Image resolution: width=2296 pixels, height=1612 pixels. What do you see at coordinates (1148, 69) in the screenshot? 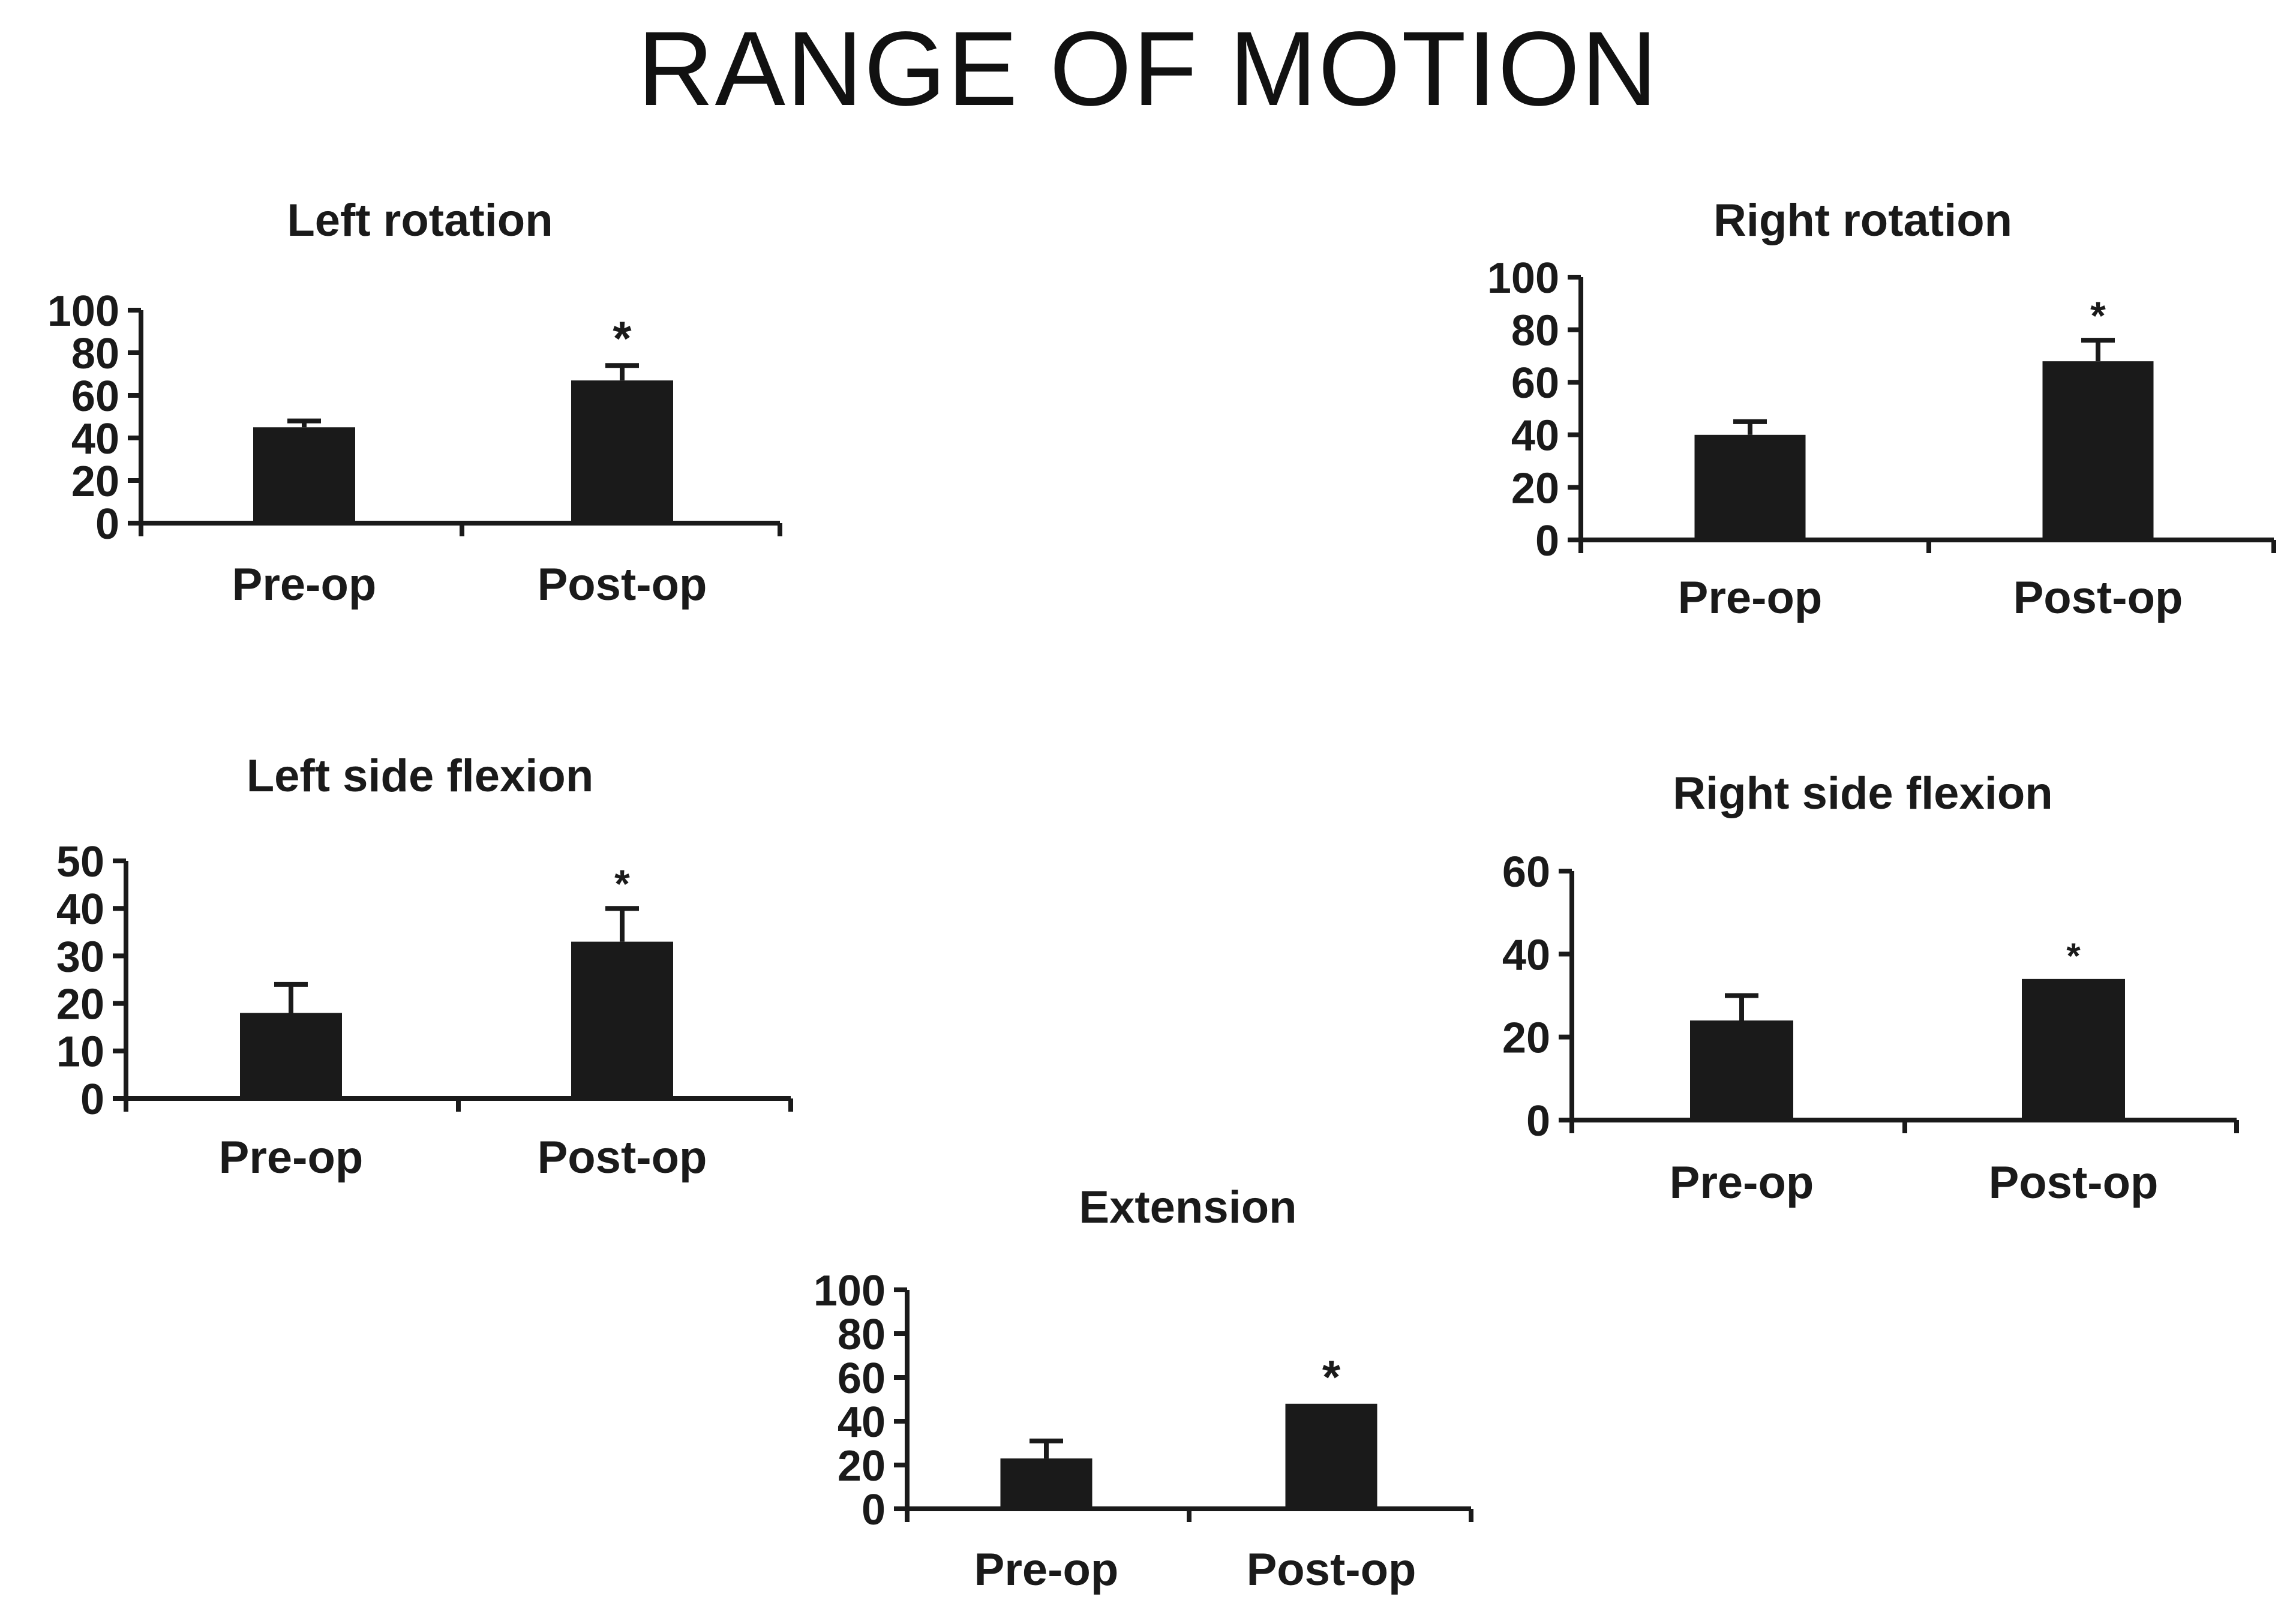
I see `page-title: RANGE OF MOTION` at bounding box center [1148, 69].